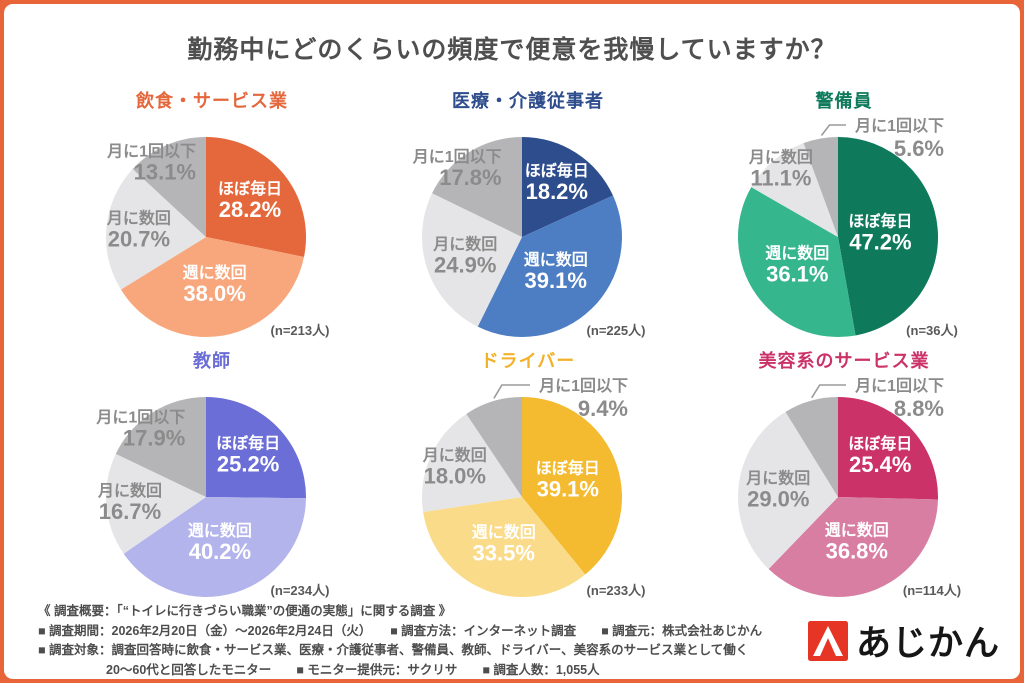  What do you see at coordinates (857, 551) in the screenshot?
I see `slice-label-pct: 36.8%` at bounding box center [857, 551].